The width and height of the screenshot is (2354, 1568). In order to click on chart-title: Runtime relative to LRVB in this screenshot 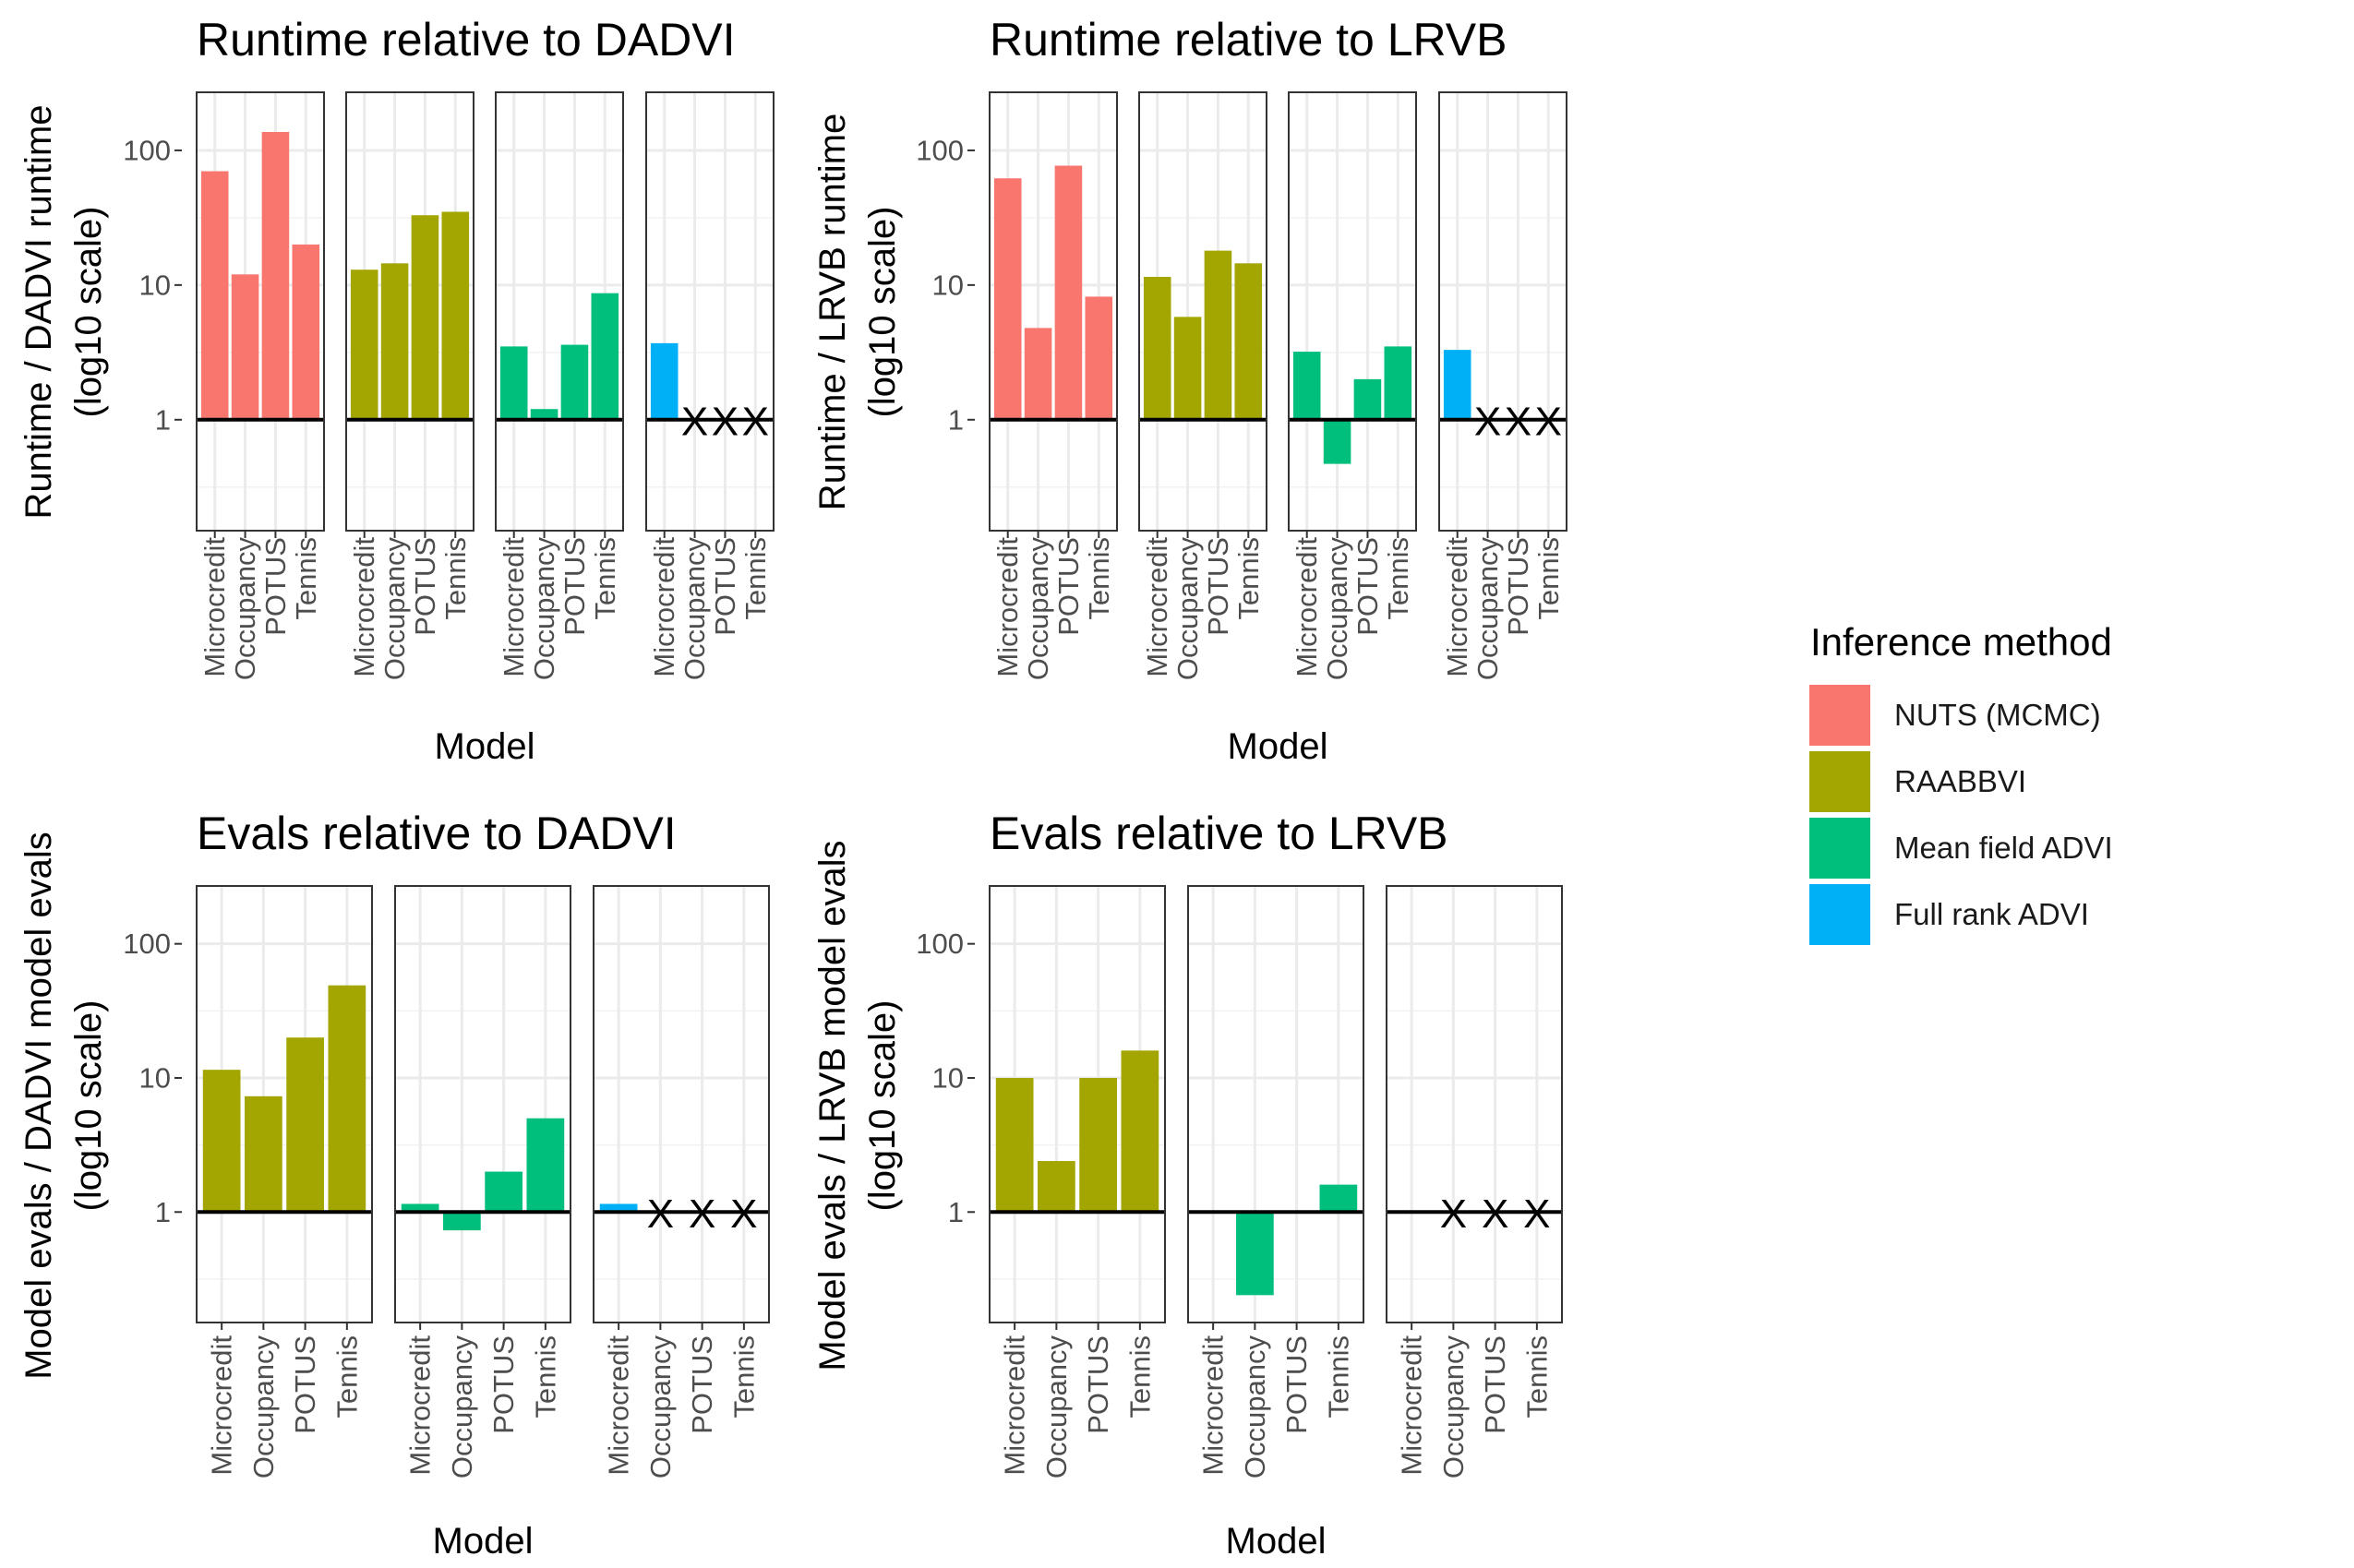, I will do `click(1248, 40)`.